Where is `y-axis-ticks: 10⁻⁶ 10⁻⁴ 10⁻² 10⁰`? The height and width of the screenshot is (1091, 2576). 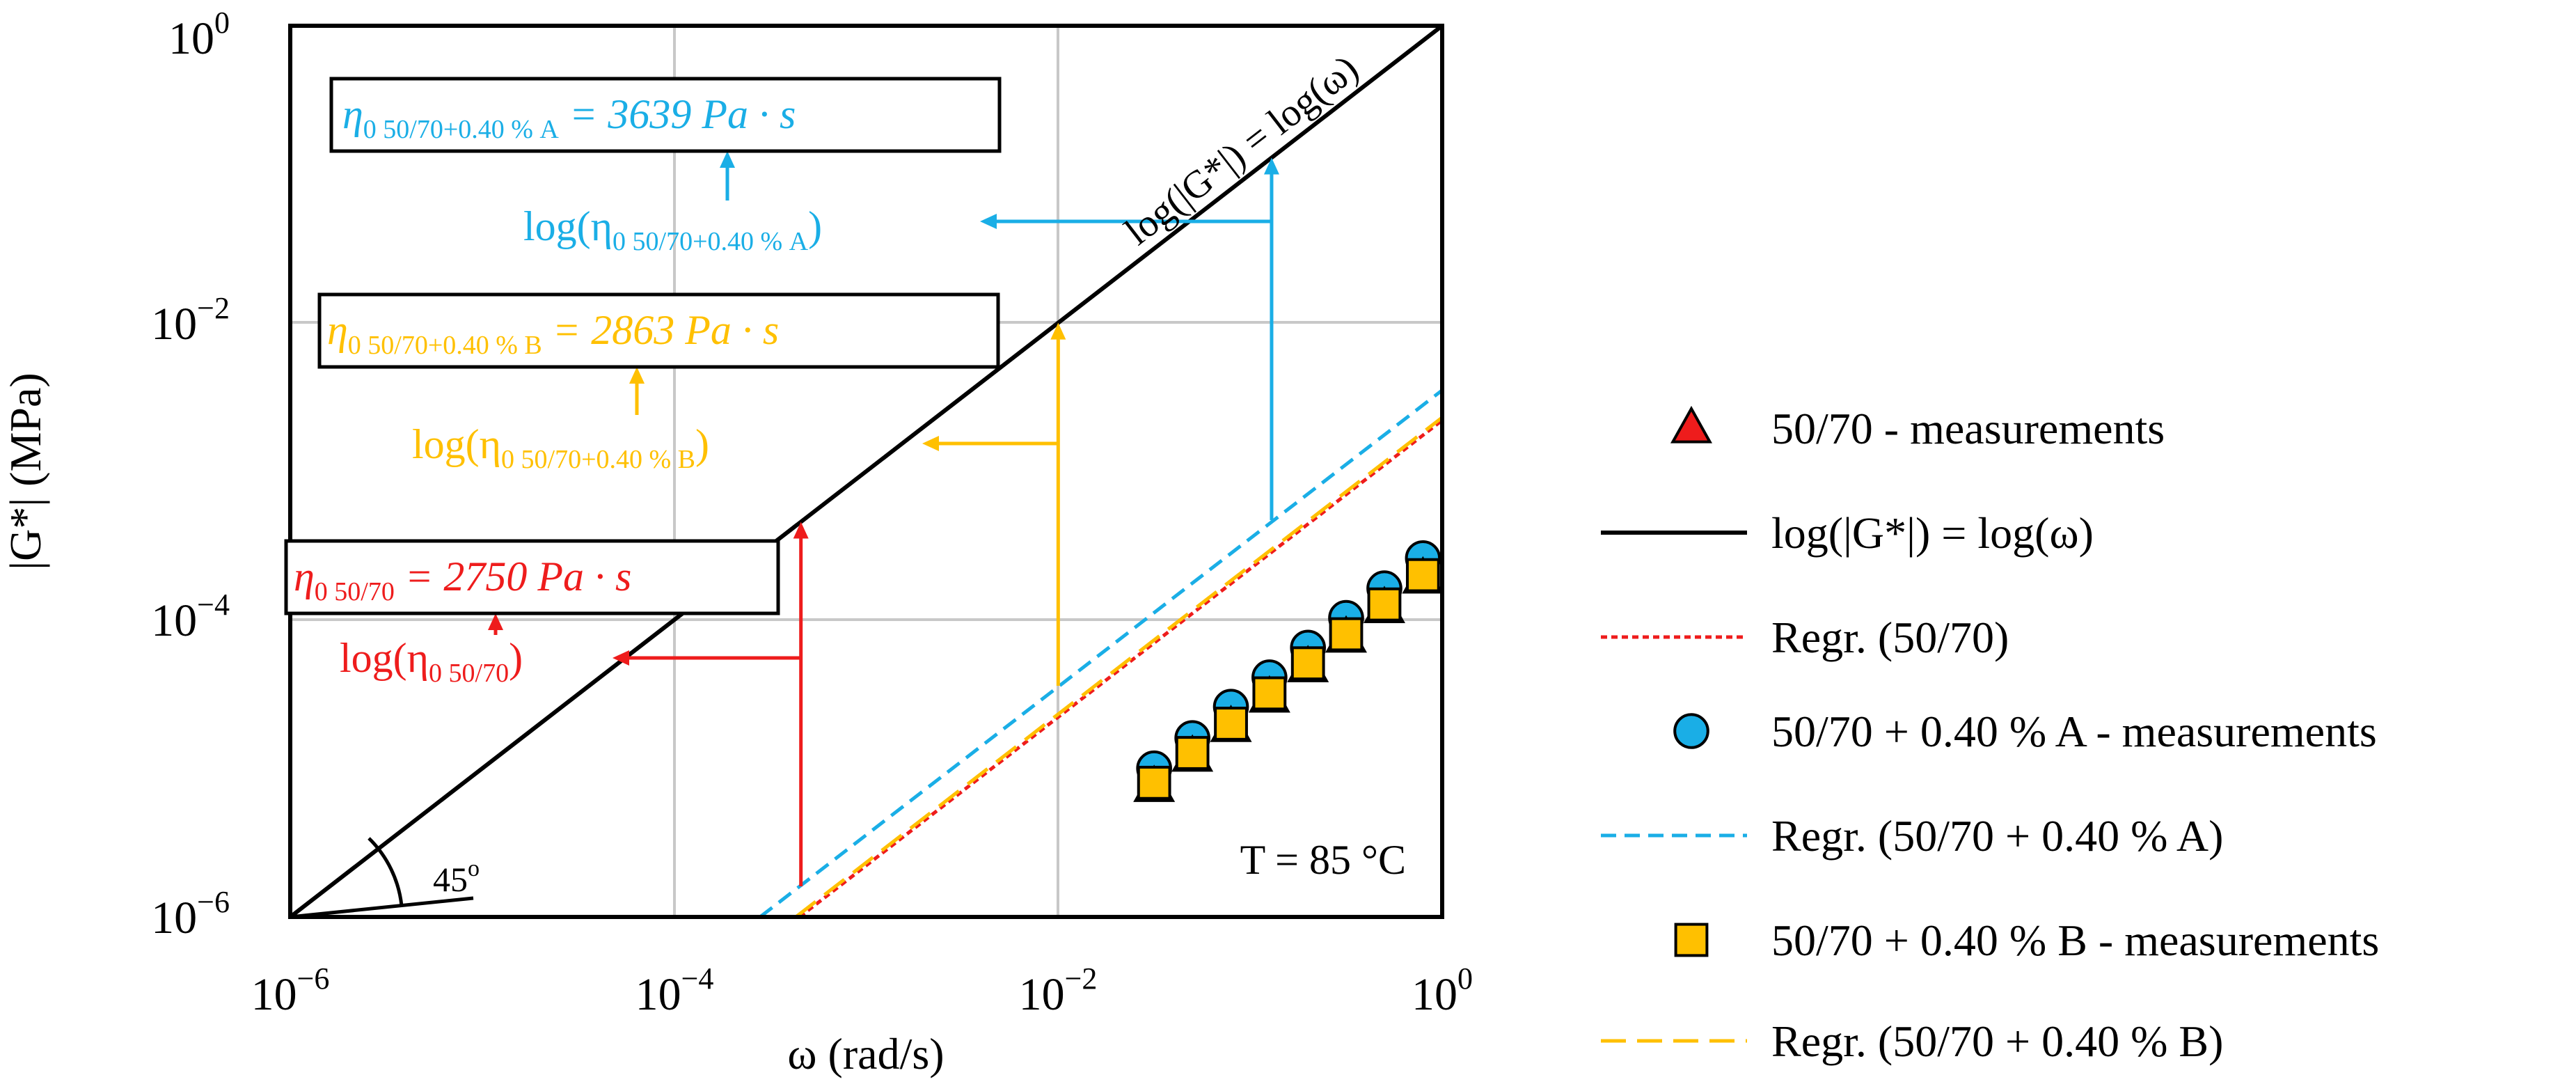 y-axis-ticks: 10⁻⁶ 10⁻⁴ 10⁻² 10⁰ is located at coordinates (190, 474).